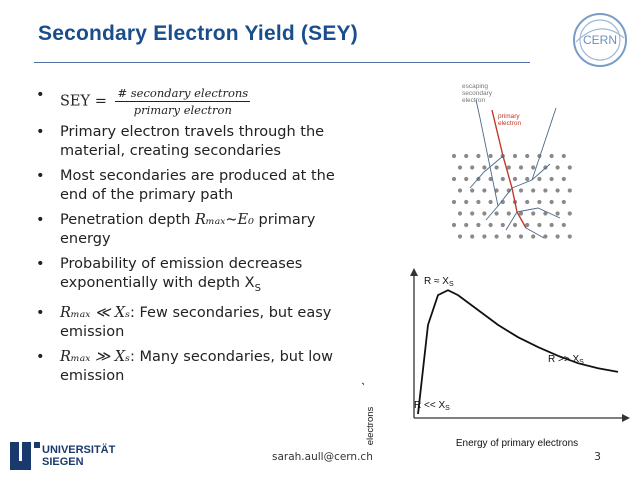 This screenshot has width=638, height=479. Describe the element at coordinates (511, 196) in the screenshot. I see `atom-lattice` at that location.